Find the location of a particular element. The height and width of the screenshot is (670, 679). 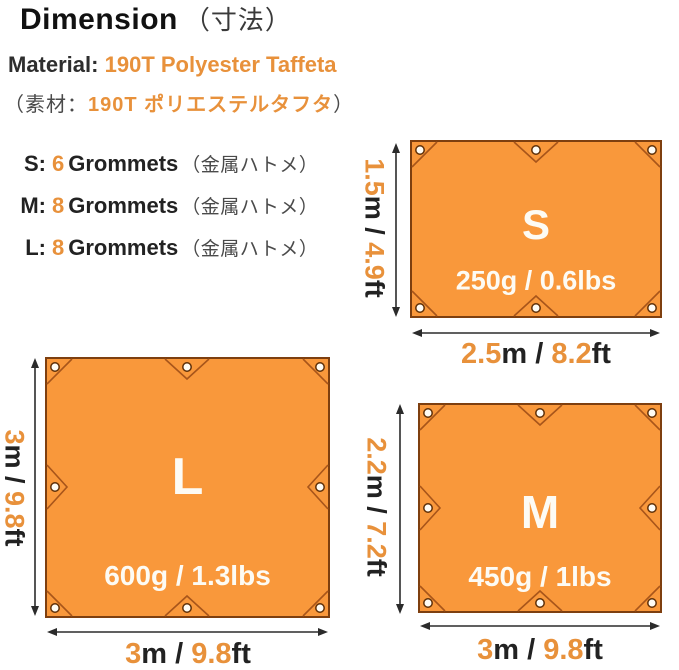

material-jp-open: （素材： is located at coordinates (46, 105).